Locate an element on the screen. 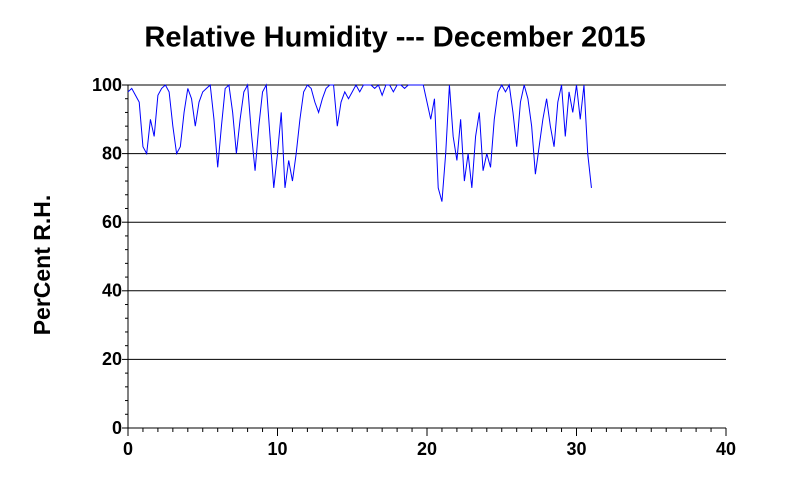 Image resolution: width=792 pixels, height=491 pixels. x-tick-label: 30 is located at coordinates (576, 449).